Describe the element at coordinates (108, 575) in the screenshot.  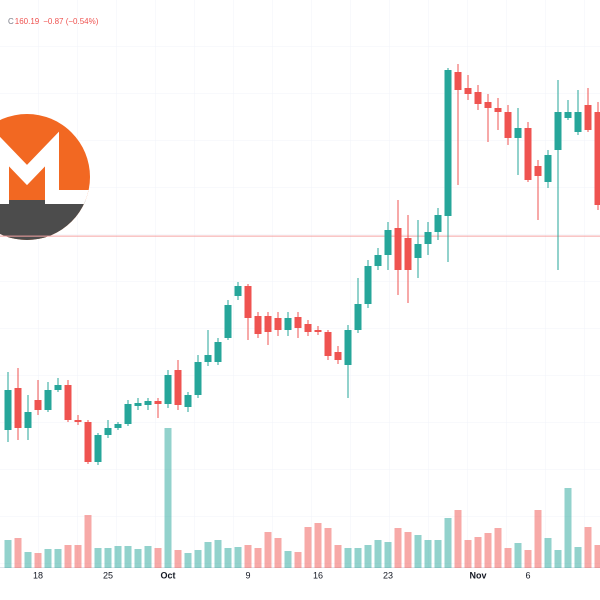
I see `x-tick-label: 25` at that location.